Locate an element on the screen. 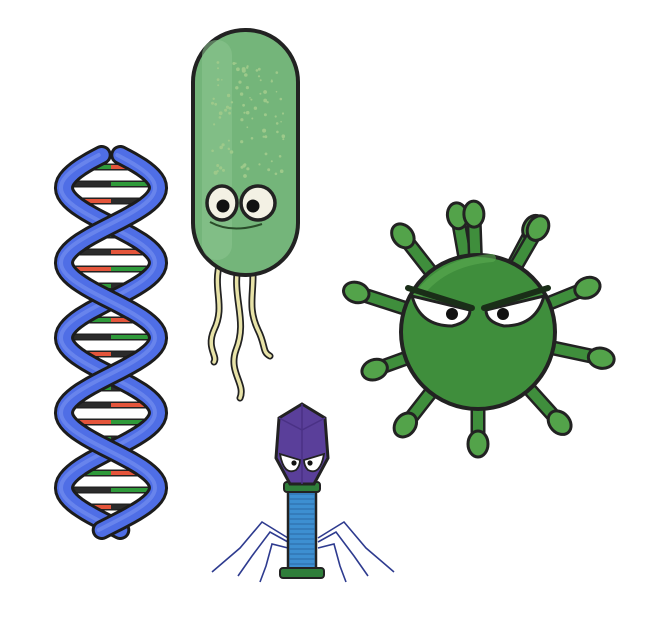  bacteriophage-icon is located at coordinates (303, 492).